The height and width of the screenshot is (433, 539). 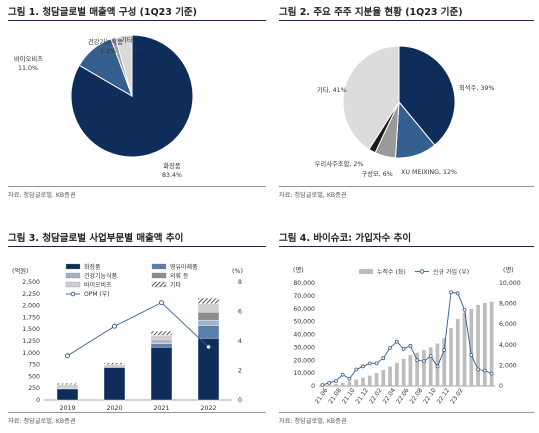 I want to click on y2-tick-3: 6,000, so click(x=508, y=324).